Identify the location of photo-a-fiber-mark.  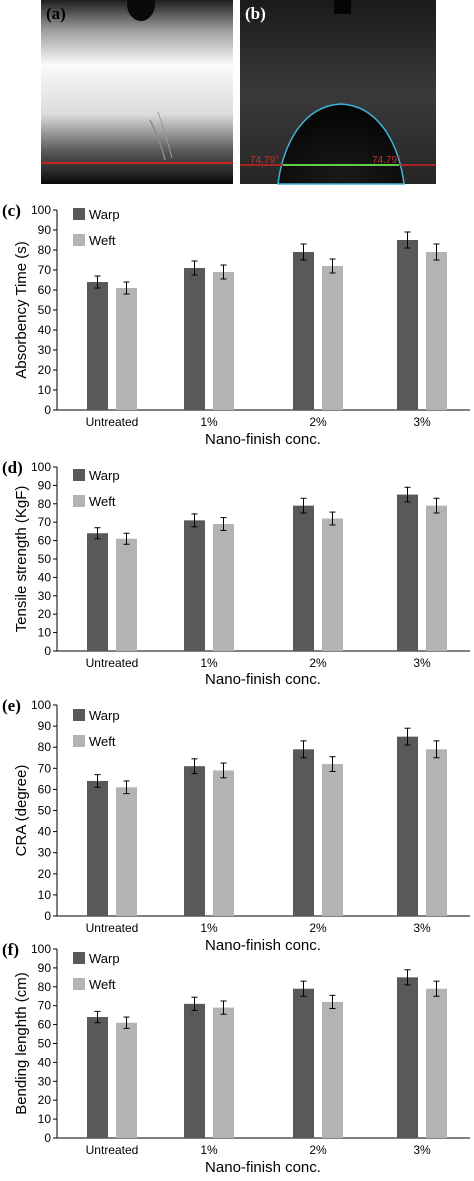
(157, 140).